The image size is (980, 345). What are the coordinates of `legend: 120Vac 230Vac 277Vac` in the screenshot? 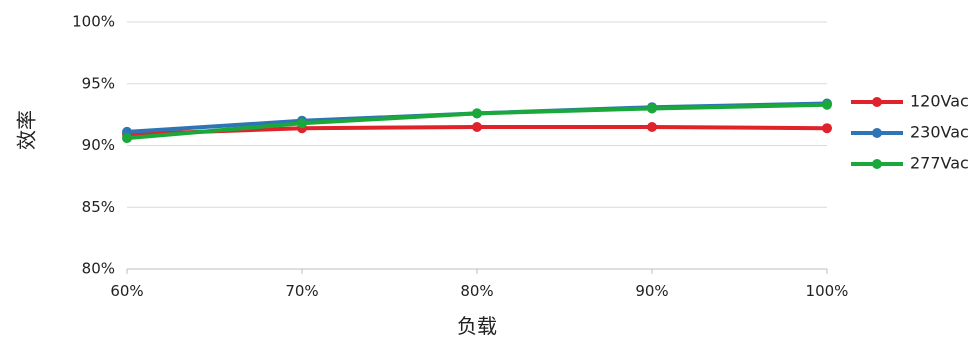 It's located at (910, 132).